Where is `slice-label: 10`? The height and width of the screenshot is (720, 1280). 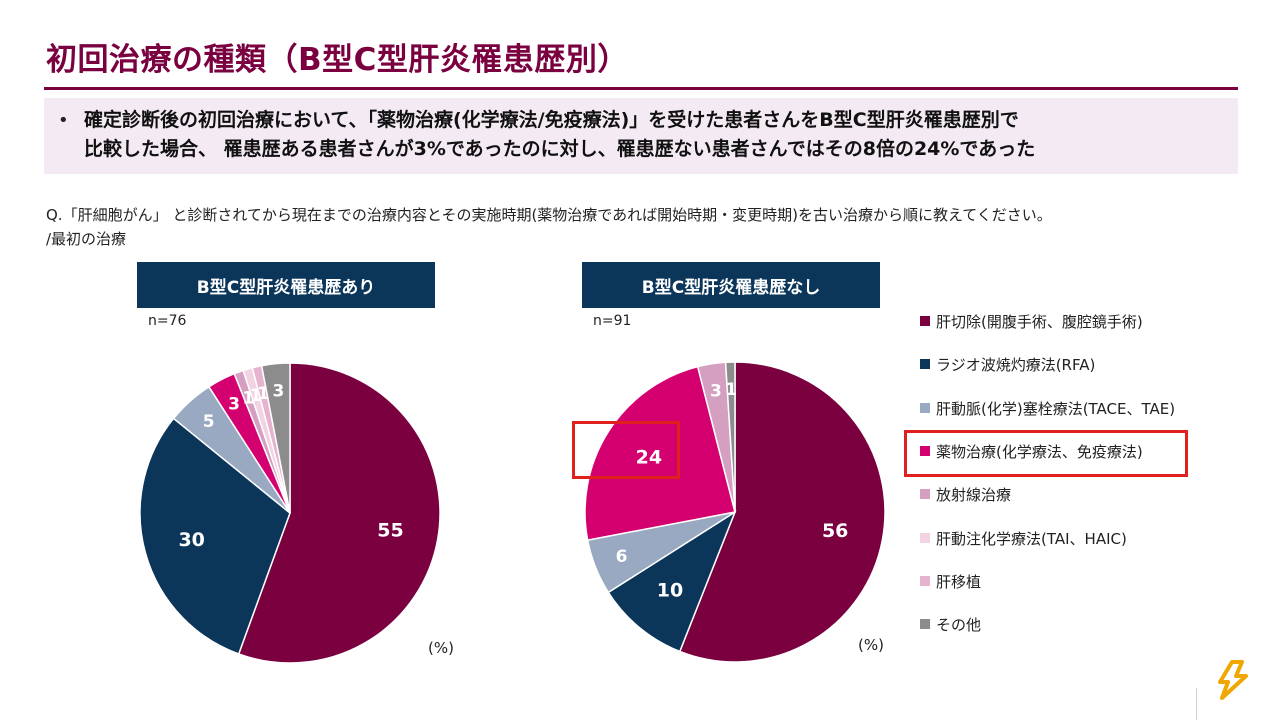
slice-label: 10 is located at coordinates (670, 591).